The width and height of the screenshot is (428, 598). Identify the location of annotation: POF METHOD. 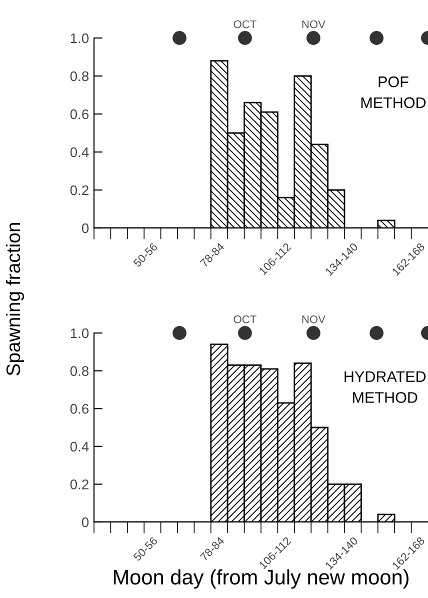
(393, 92).